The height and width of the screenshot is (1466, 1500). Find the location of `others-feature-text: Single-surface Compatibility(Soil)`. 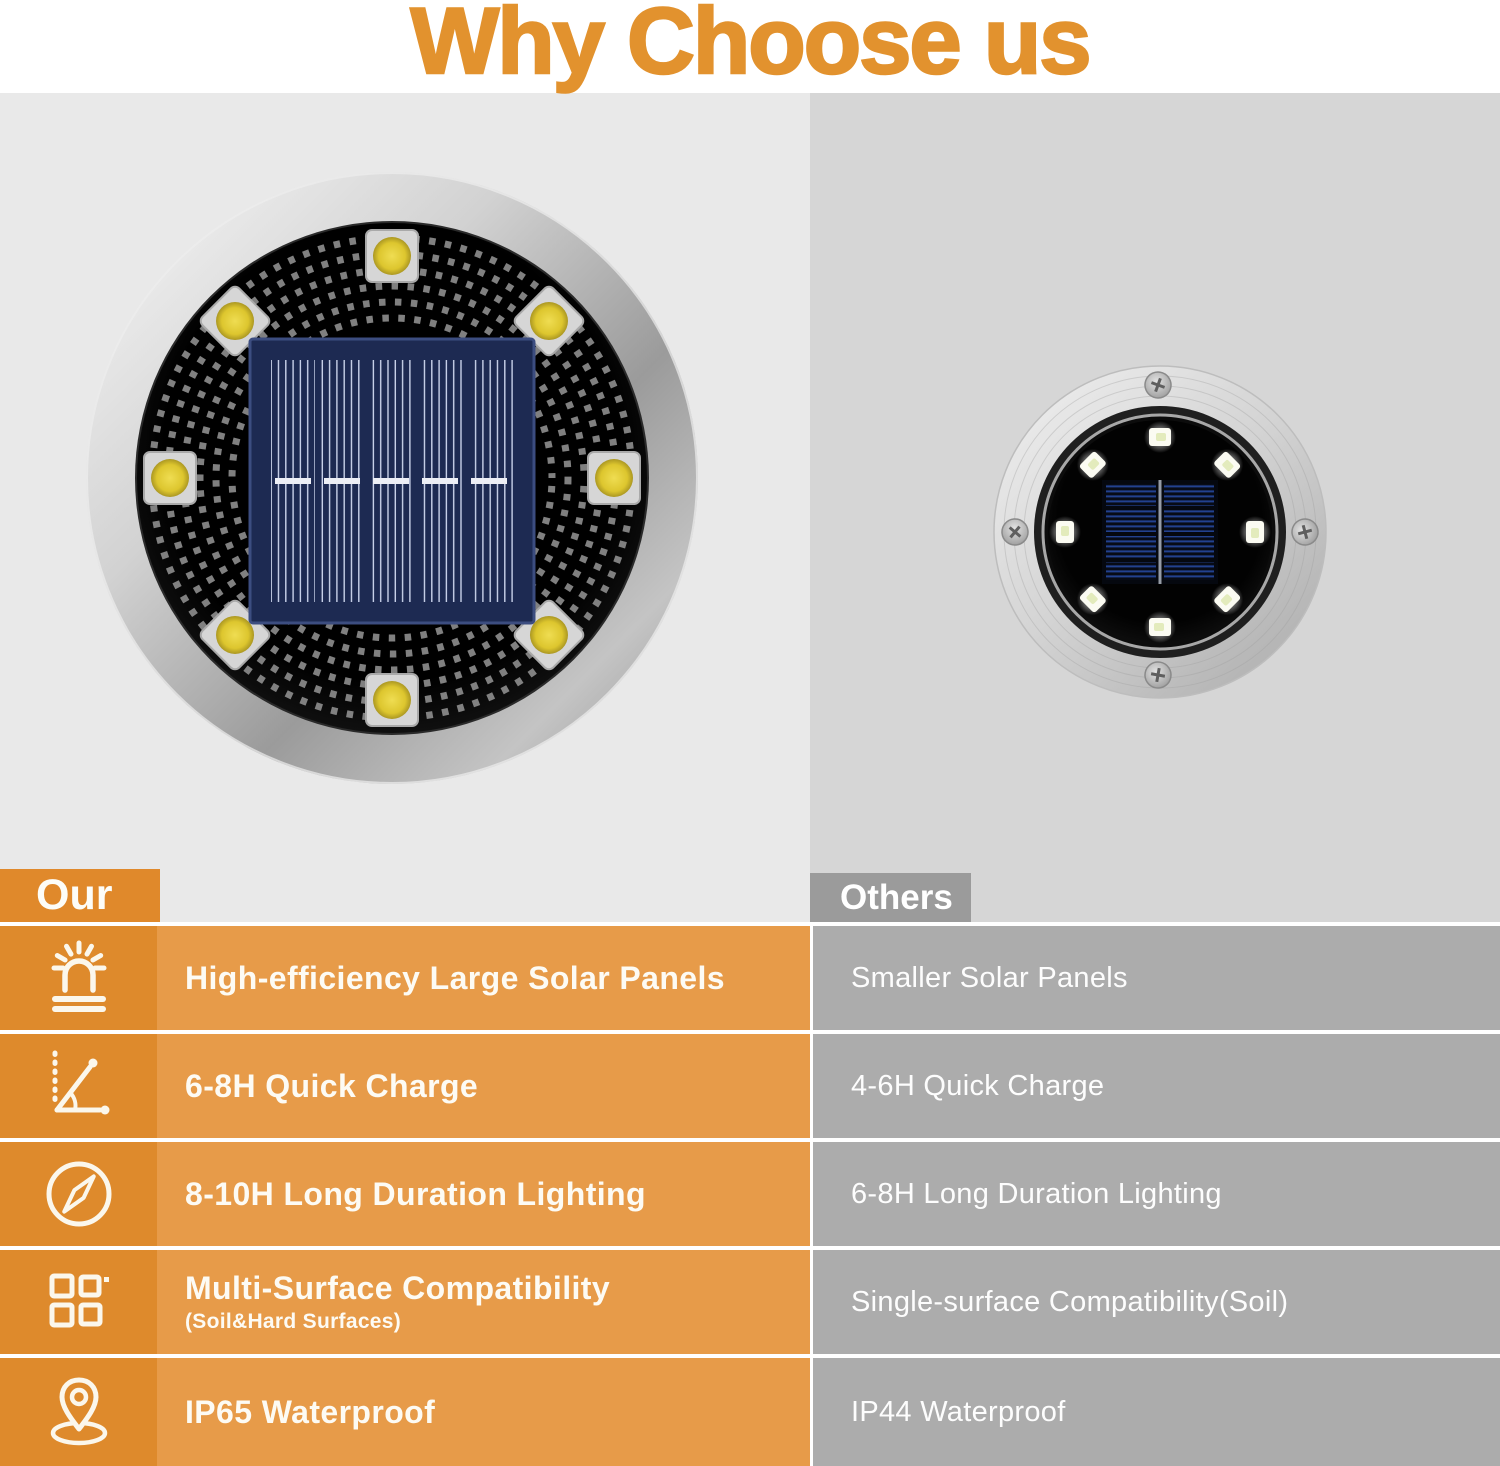

others-feature-text: Single-surface Compatibility(Soil) is located at coordinates (1070, 1301).